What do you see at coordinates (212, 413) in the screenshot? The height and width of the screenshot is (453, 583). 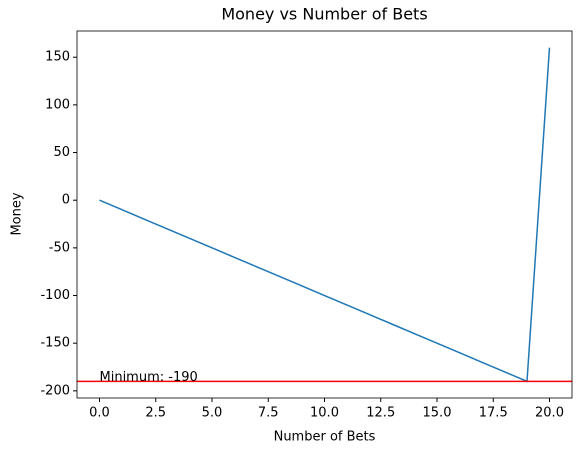 I see `x-tick-label: 5.0` at bounding box center [212, 413].